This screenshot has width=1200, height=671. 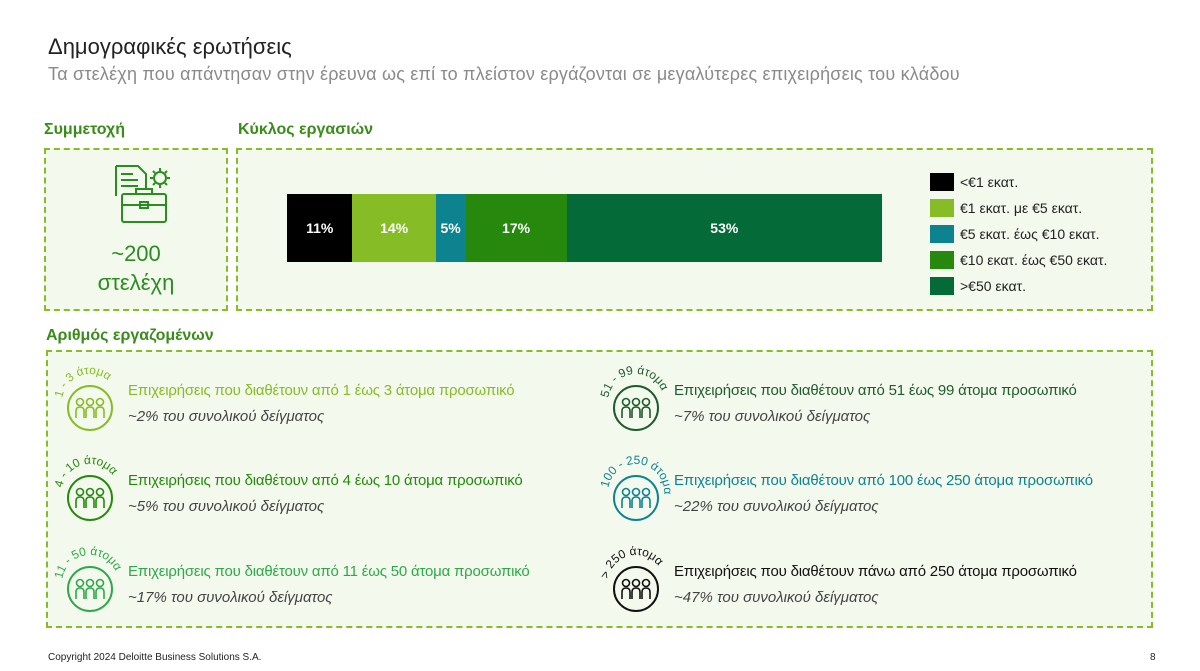 I want to click on people-group-icon: > 250 άτομα, so click(x=633, y=578).